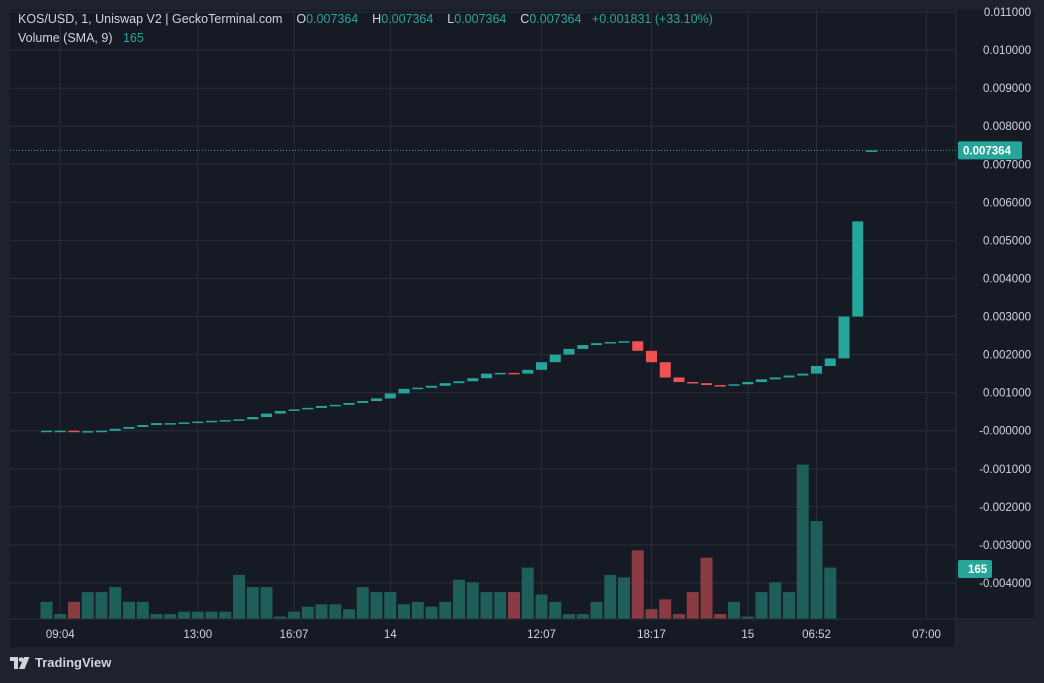  What do you see at coordinates (990, 150) in the screenshot?
I see `last-price-badge: 0.007364` at bounding box center [990, 150].